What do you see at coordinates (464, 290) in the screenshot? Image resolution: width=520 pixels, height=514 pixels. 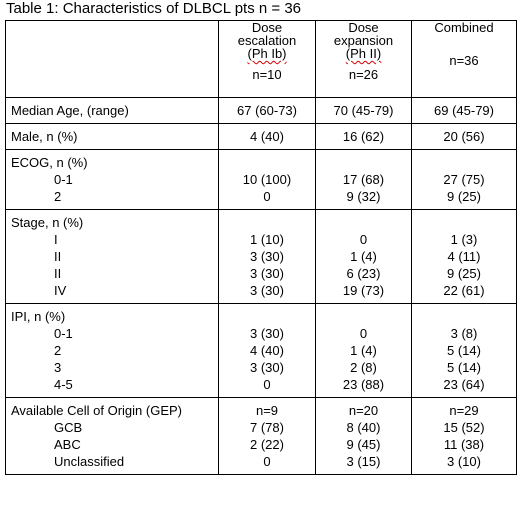 I see `cell-value: 22 (61)` at bounding box center [464, 290].